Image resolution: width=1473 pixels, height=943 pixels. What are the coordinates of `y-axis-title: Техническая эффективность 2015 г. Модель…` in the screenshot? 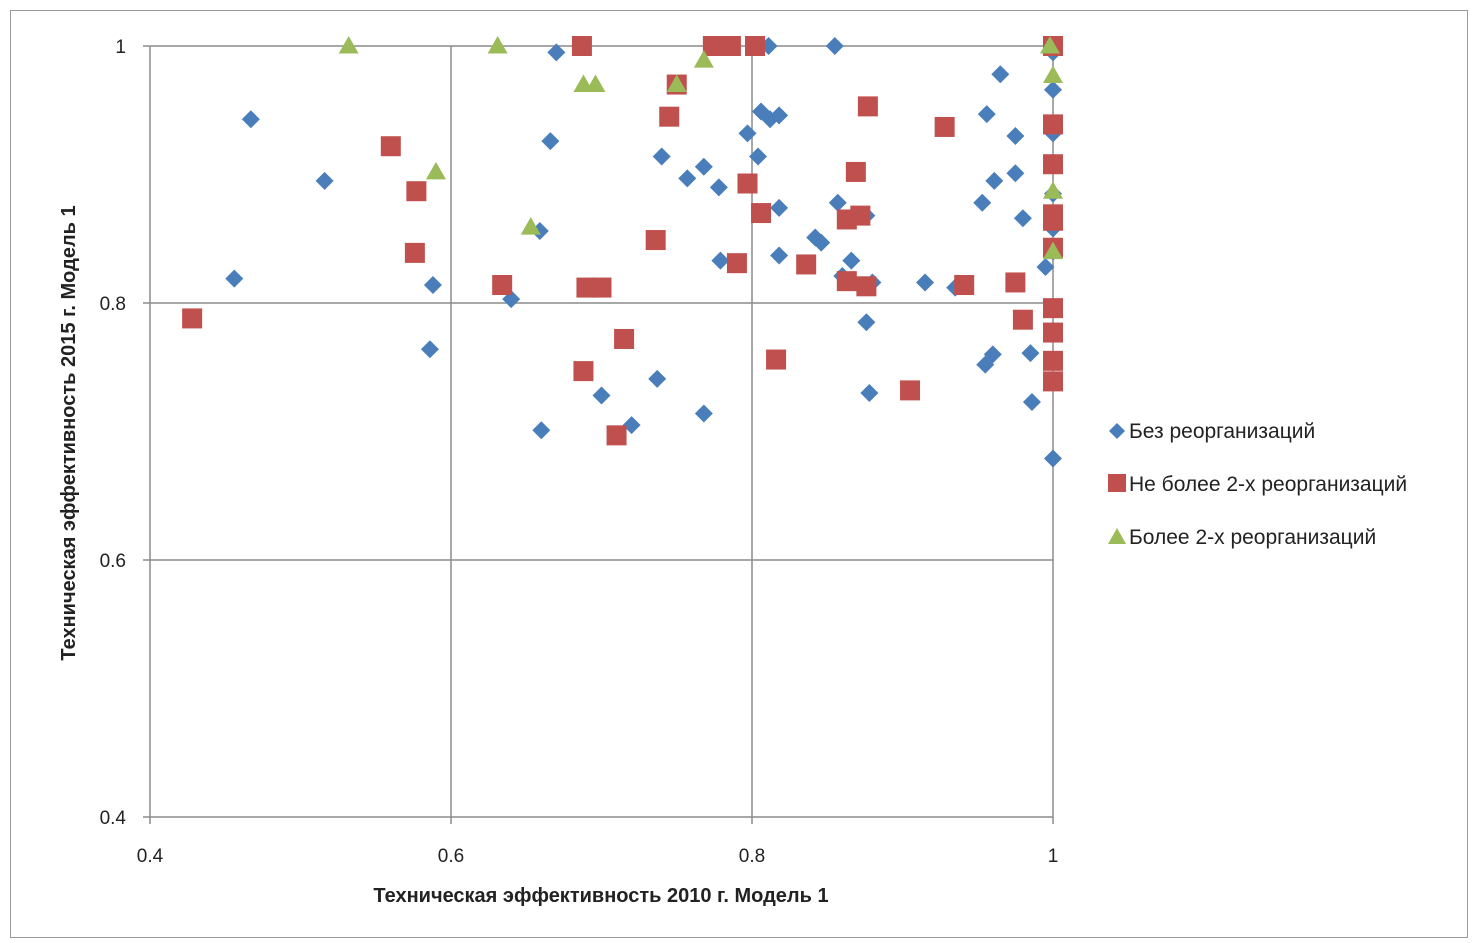 It's located at (69, 432).